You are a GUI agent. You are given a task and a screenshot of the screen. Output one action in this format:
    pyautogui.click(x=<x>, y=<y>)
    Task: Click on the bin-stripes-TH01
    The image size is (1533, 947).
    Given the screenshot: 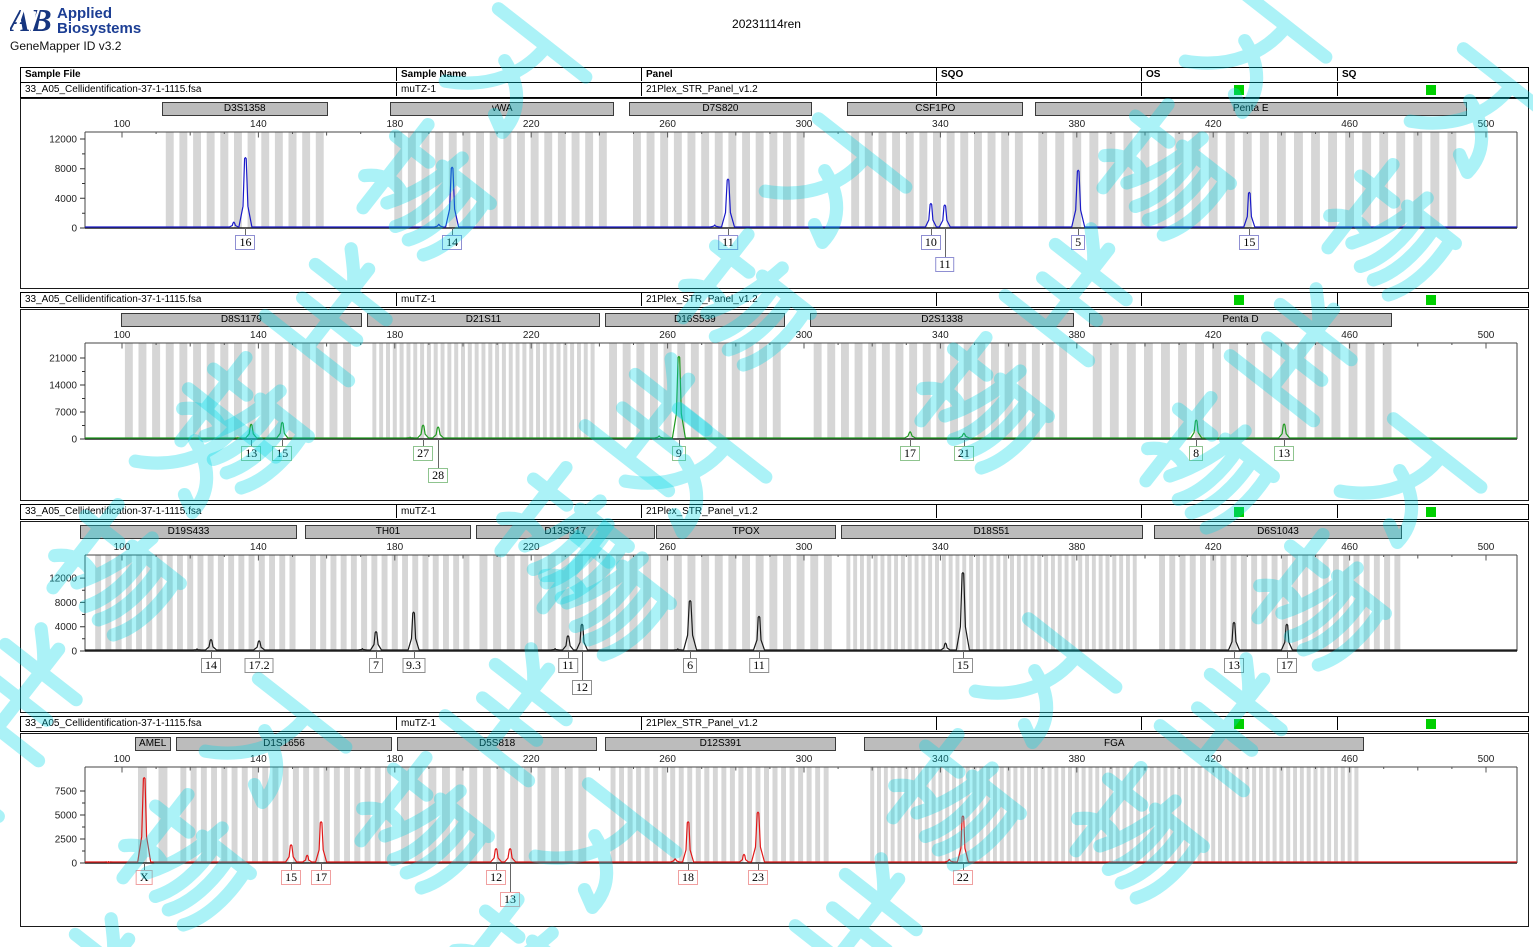 What is the action you would take?
    pyautogui.click(x=390, y=603)
    